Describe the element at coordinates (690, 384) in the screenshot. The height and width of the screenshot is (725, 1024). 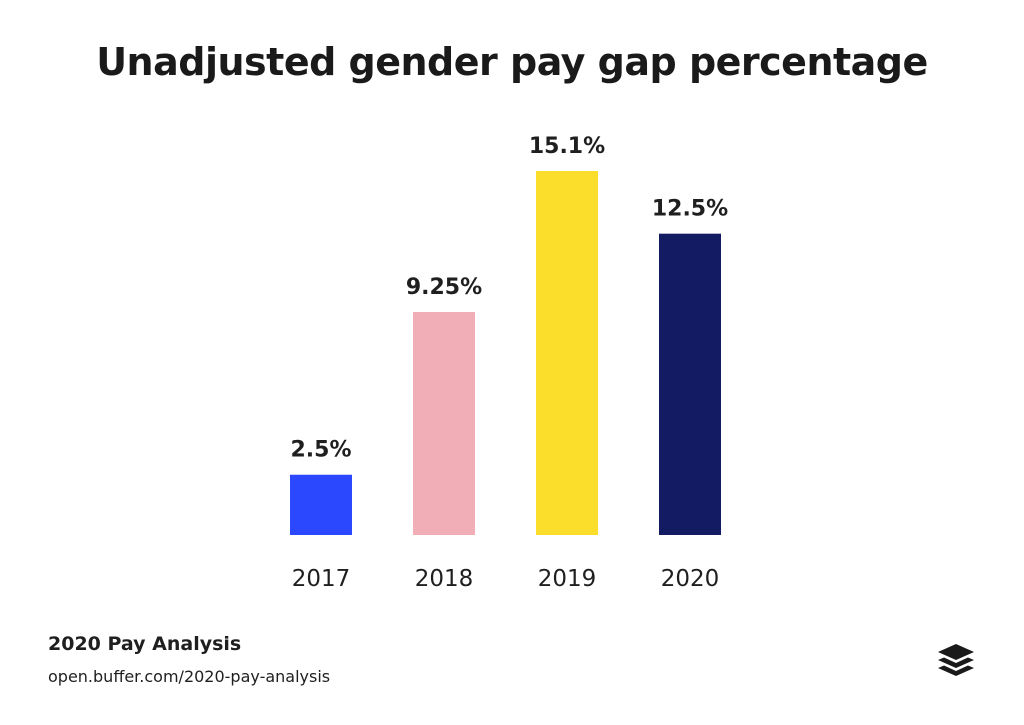
I see `bar-2020` at that location.